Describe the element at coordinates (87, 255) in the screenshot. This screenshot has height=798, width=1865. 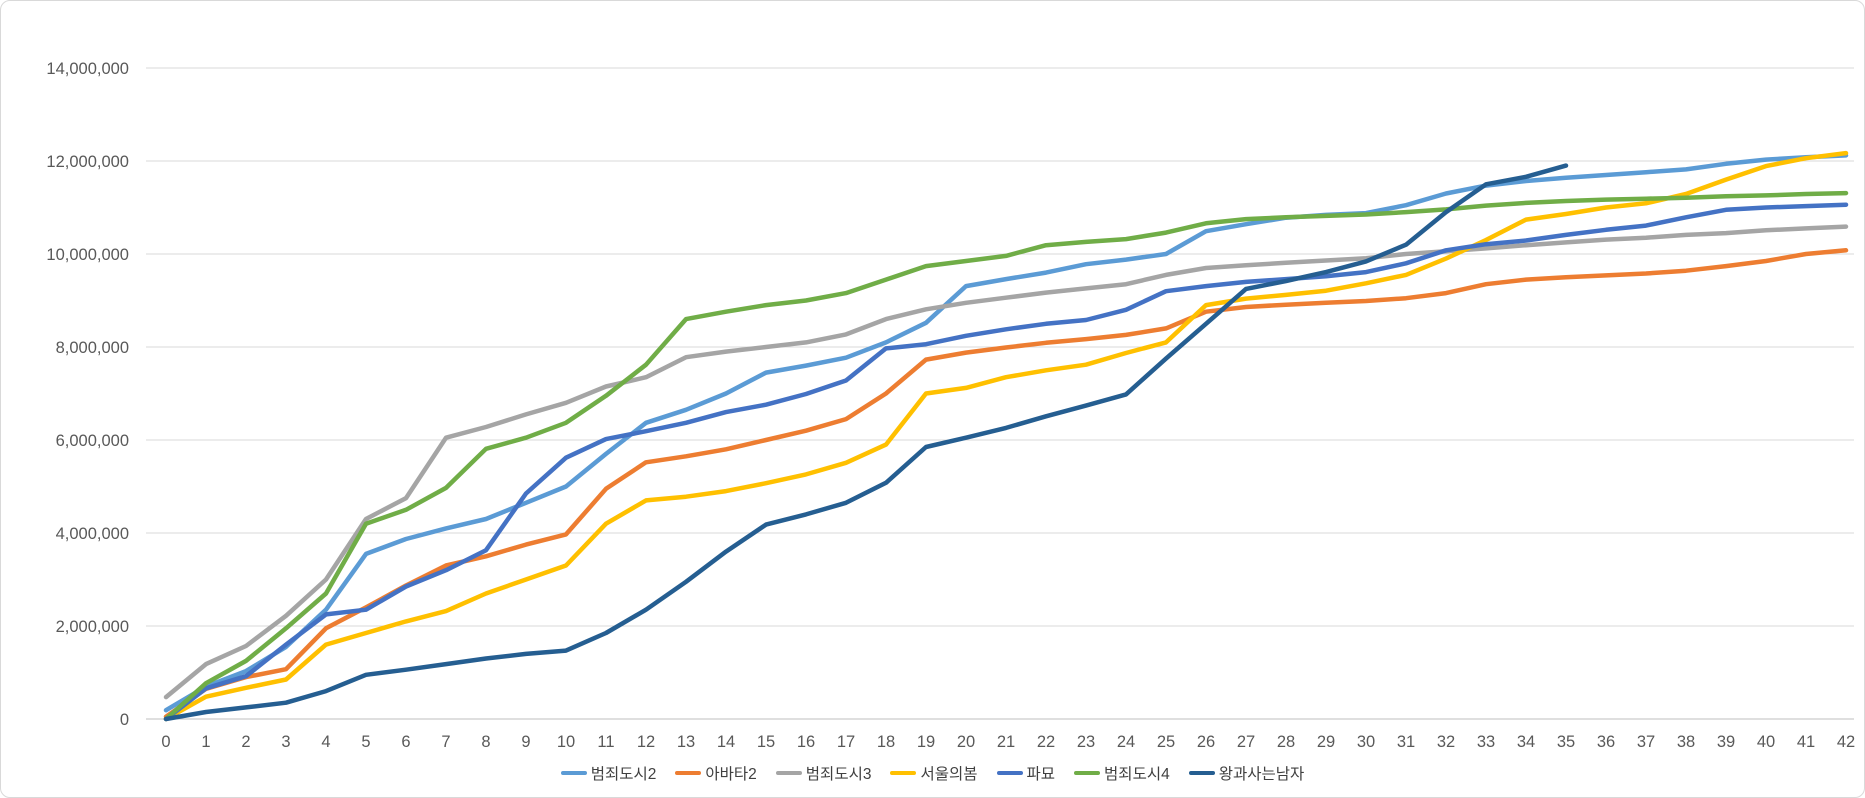
I see `y-tick-label: 10,000,000` at that location.